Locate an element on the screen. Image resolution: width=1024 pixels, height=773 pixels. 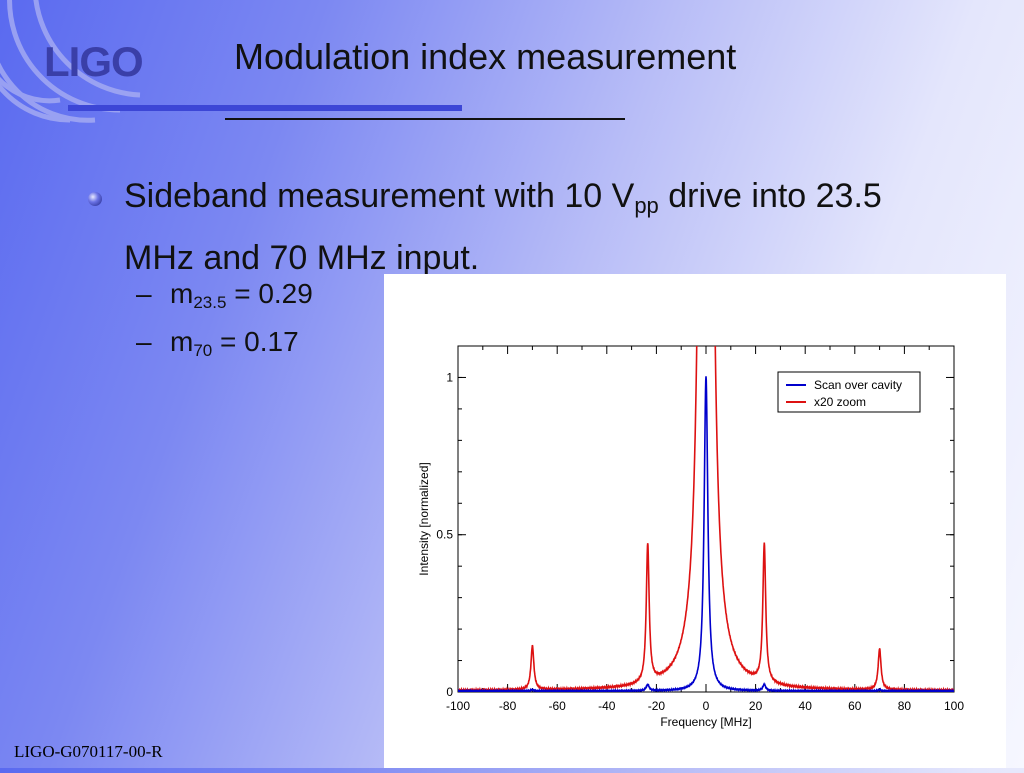
bullet-text-before: Sideband measurement with 10 V is located at coordinates (379, 196).